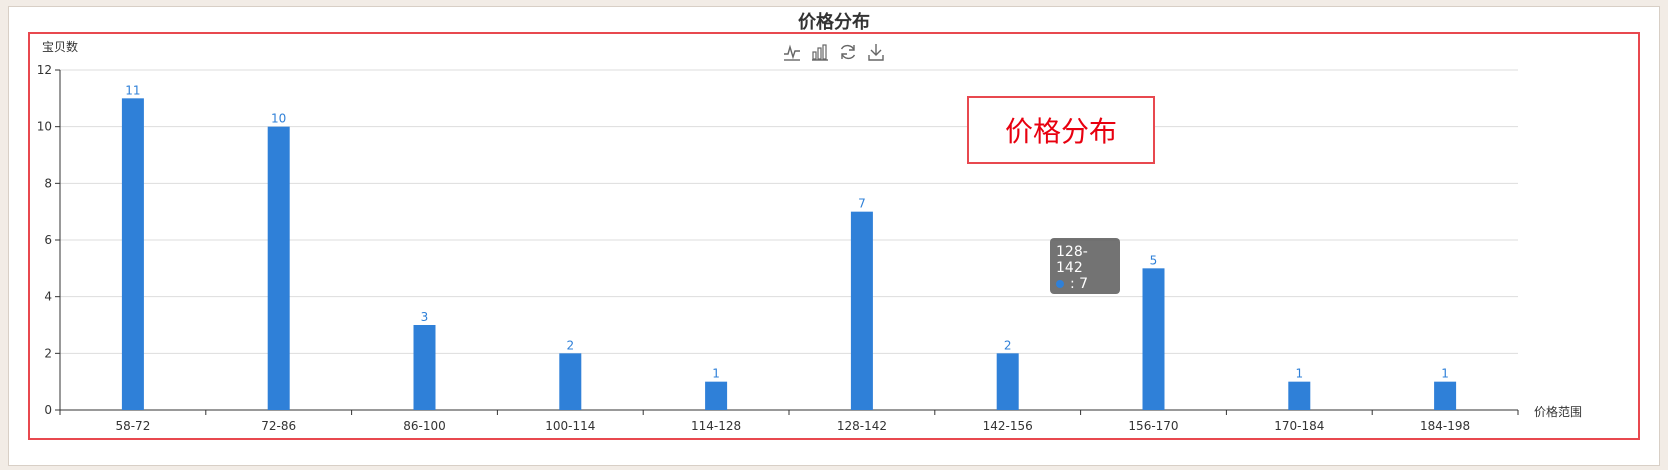 The image size is (1668, 470). I want to click on bar-chart-icon, so click(820, 52).